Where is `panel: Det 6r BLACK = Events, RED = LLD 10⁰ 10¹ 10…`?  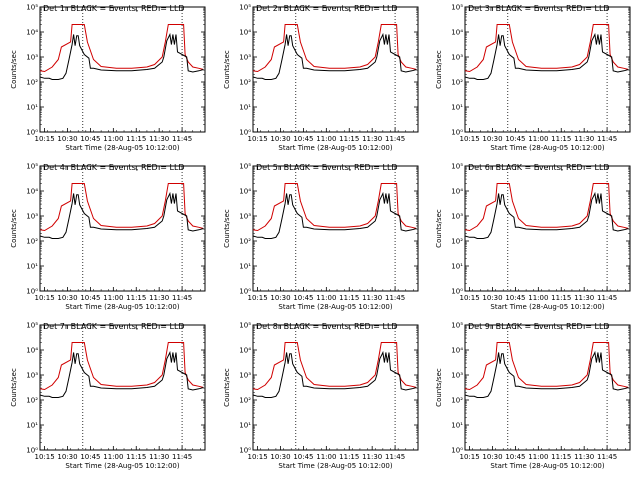 panel: Det 6r BLACK = Events, RED = LLD 10⁰ 10¹ 10… is located at coordinates (533, 237).